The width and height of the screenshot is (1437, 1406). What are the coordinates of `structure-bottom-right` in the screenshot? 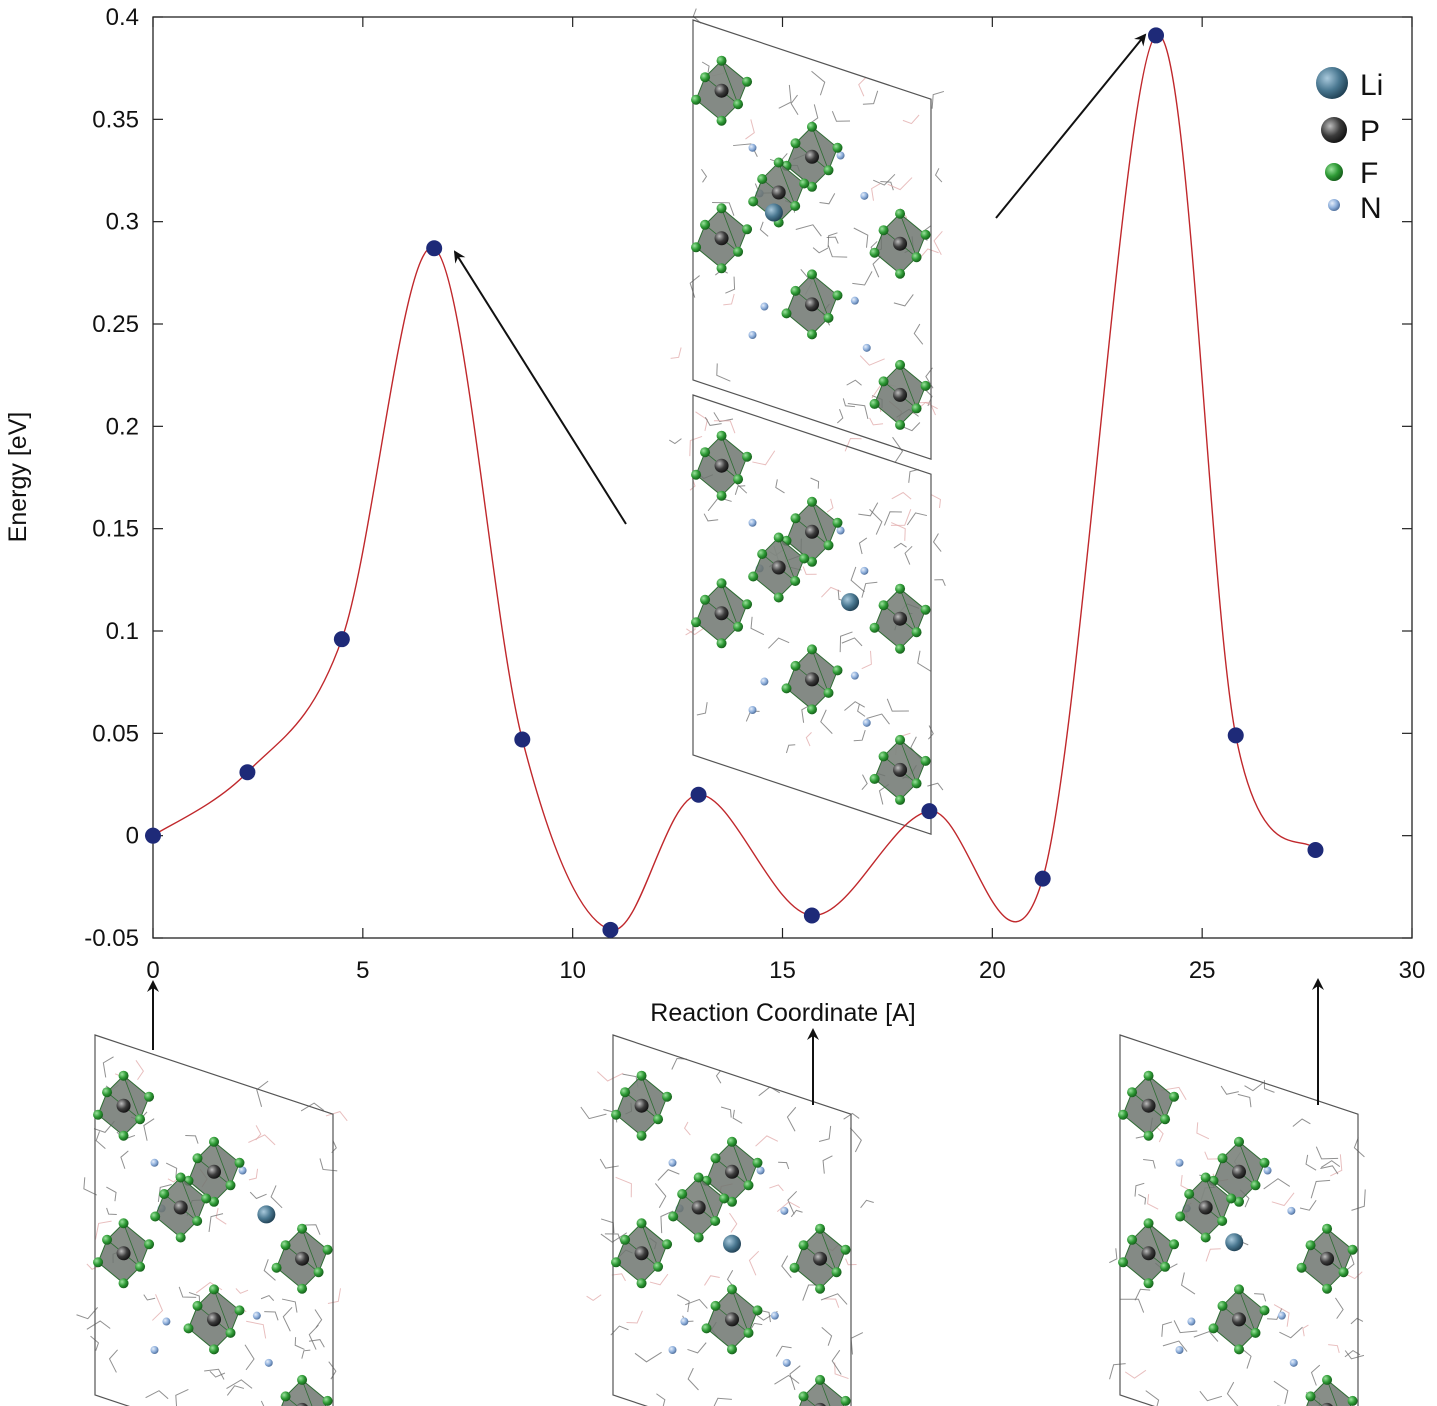 It's located at (1237, 1220).